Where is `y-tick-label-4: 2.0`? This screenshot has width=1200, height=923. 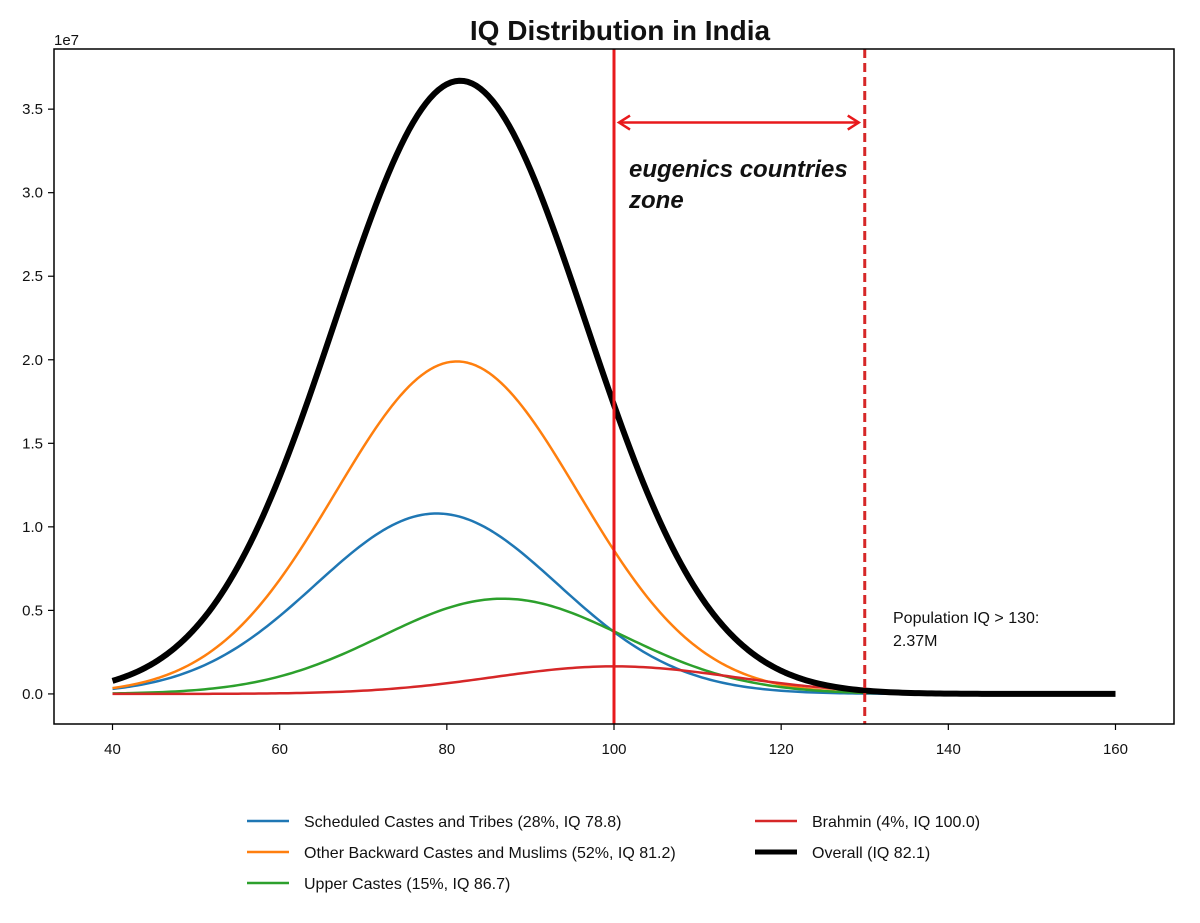 y-tick-label-4: 2.0 is located at coordinates (32, 360).